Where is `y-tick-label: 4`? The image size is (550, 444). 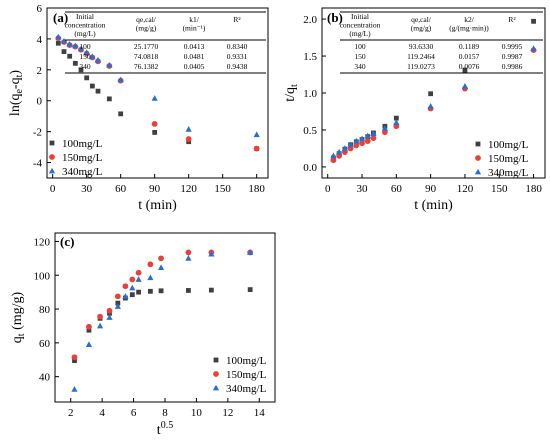 y-tick-label: 4 is located at coordinates (40, 40).